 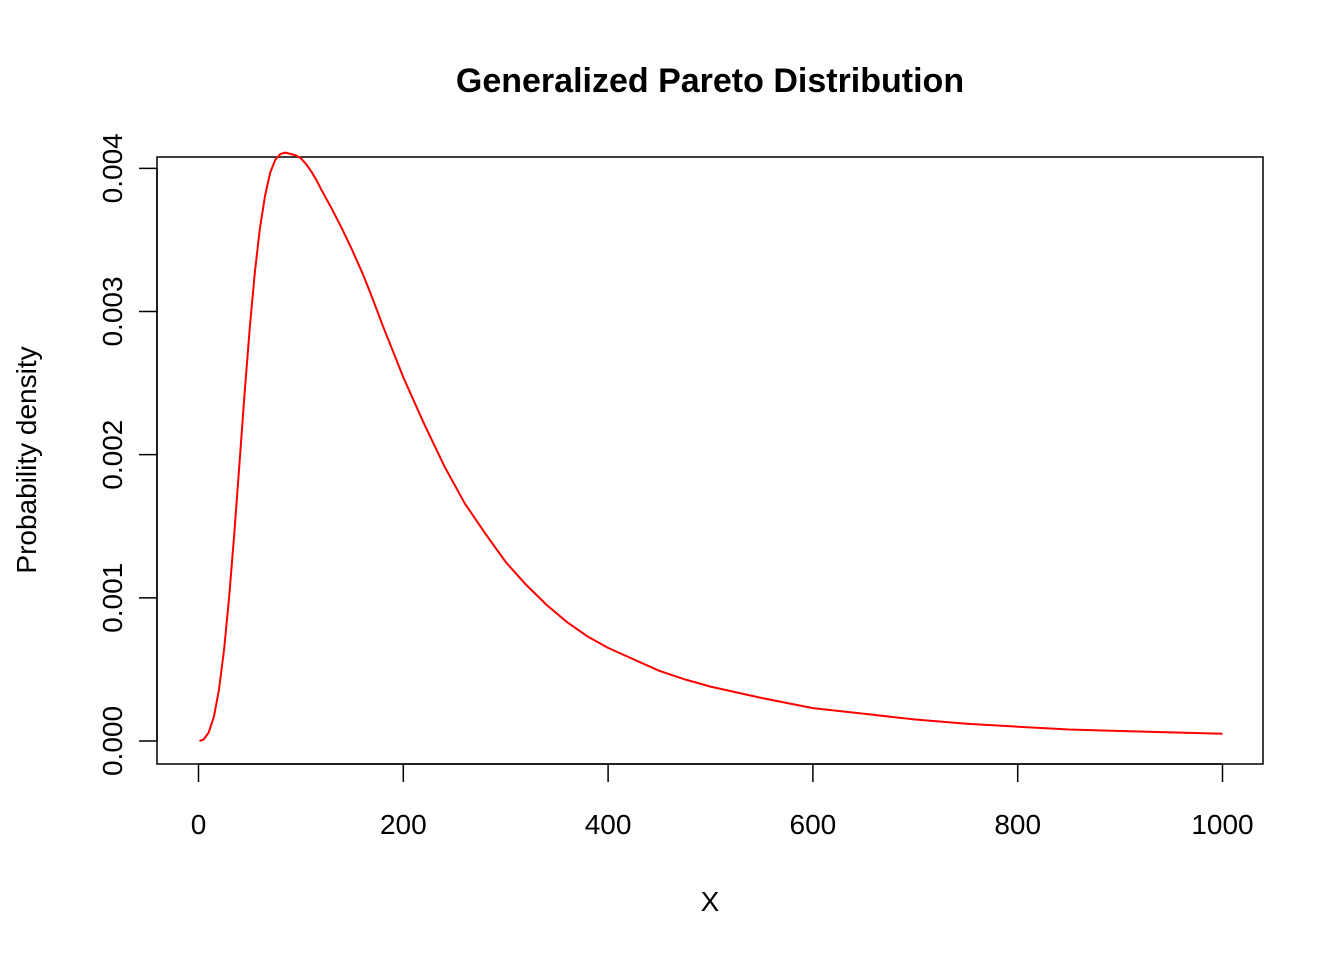 What do you see at coordinates (403, 824) in the screenshot?
I see `x-tick-label: 200` at bounding box center [403, 824].